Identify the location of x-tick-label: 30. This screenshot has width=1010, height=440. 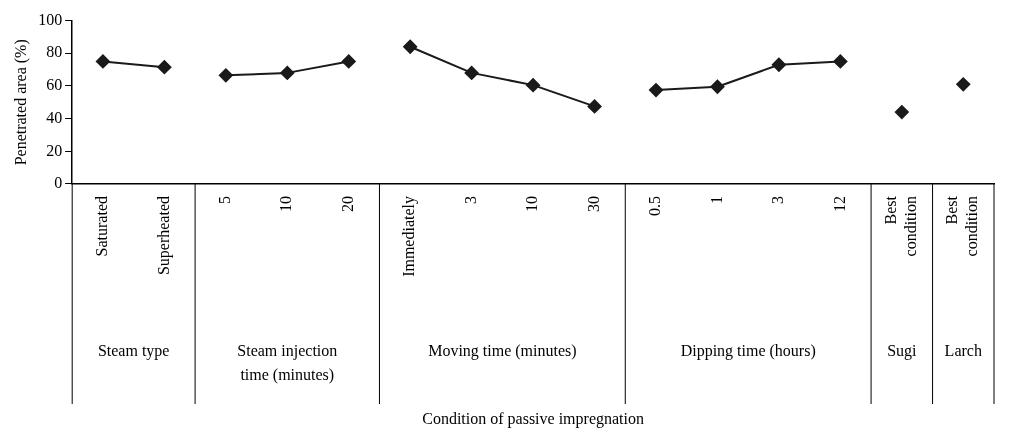
(593, 204).